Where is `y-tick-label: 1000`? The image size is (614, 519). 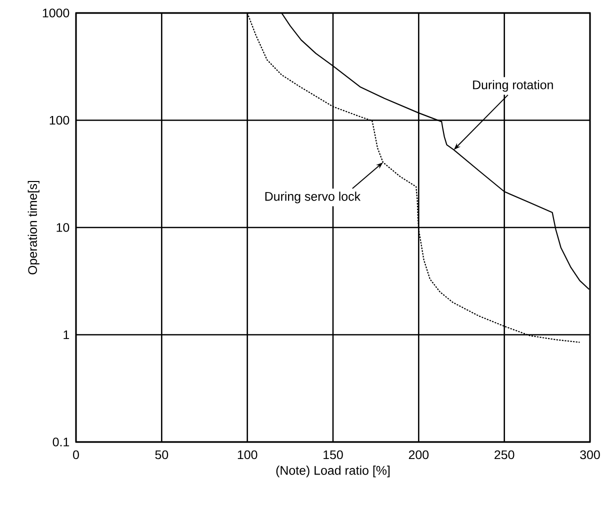
y-tick-label: 1000 is located at coordinates (56, 13).